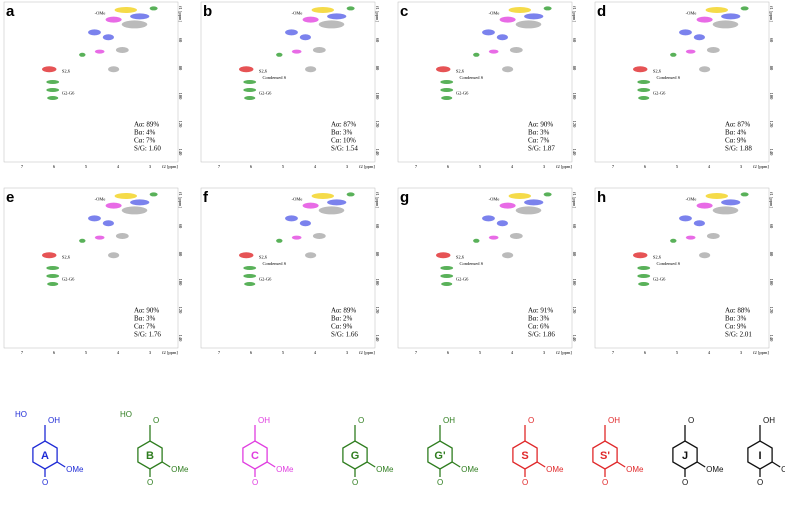 The height and width of the screenshot is (505, 785). I want to click on composition-stat: S/G: 1.66, so click(344, 335).